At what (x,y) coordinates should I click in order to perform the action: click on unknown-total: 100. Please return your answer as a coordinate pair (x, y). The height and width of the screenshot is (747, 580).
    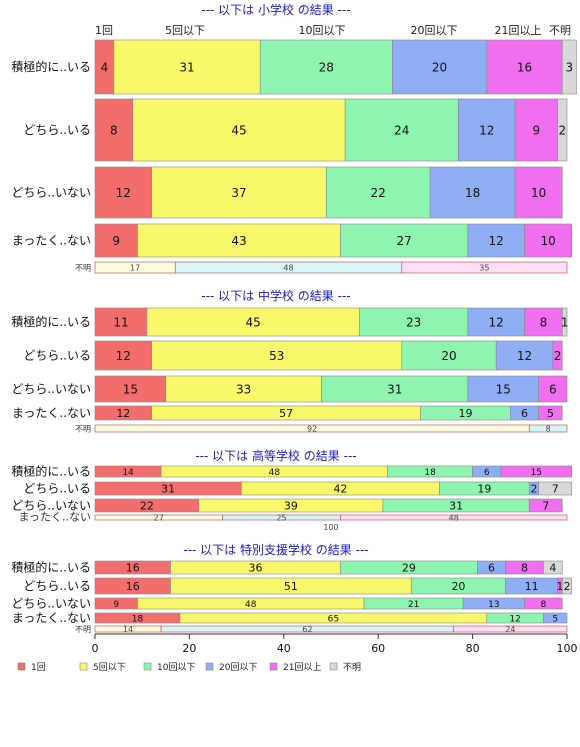
    Looking at the image, I should click on (330, 527).